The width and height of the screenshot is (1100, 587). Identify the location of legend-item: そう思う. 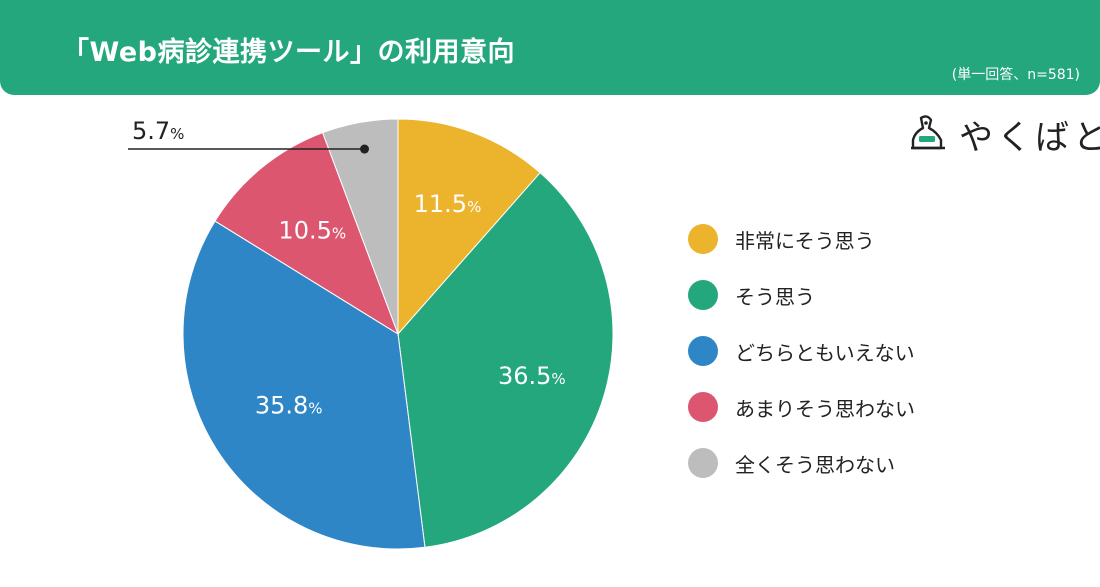
(801, 295).